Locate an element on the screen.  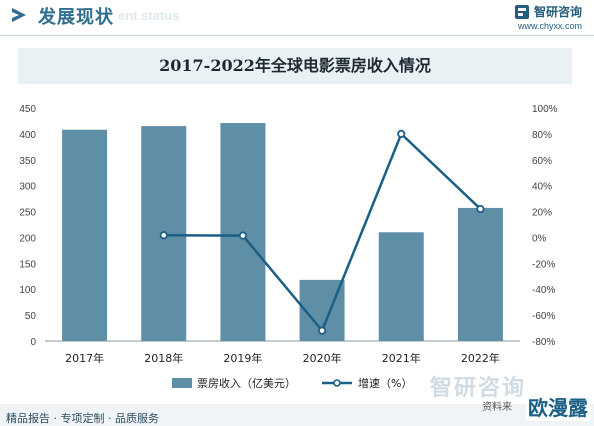
right-axis-tick-label: -60% is located at coordinates (543, 316).